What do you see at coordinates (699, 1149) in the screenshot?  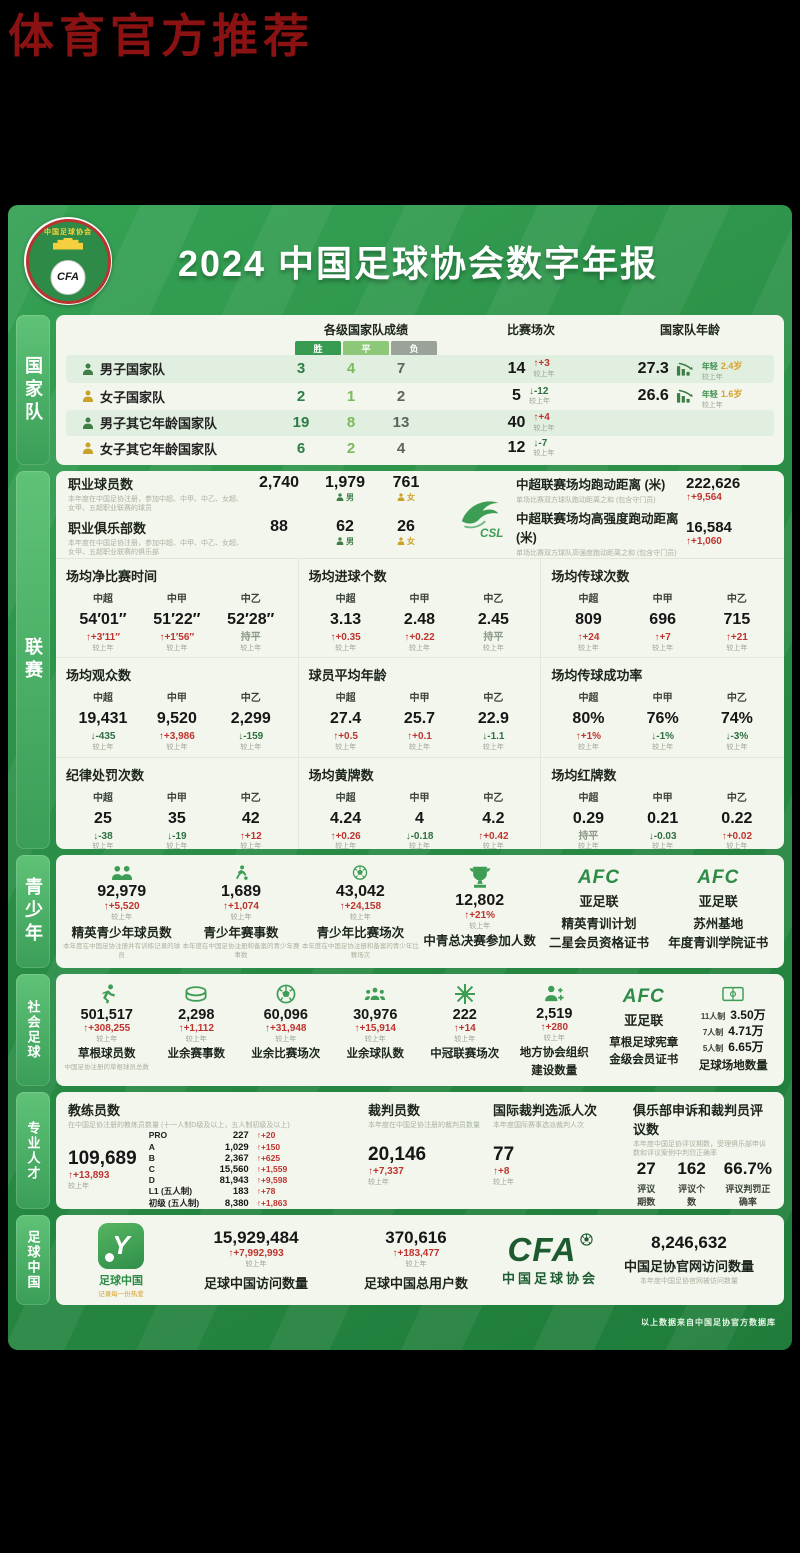 I see `stat-desc: 本年度中国足协评议期数，受理俱乐部申诉数和评议案例中判罚正确率` at bounding box center [699, 1149].